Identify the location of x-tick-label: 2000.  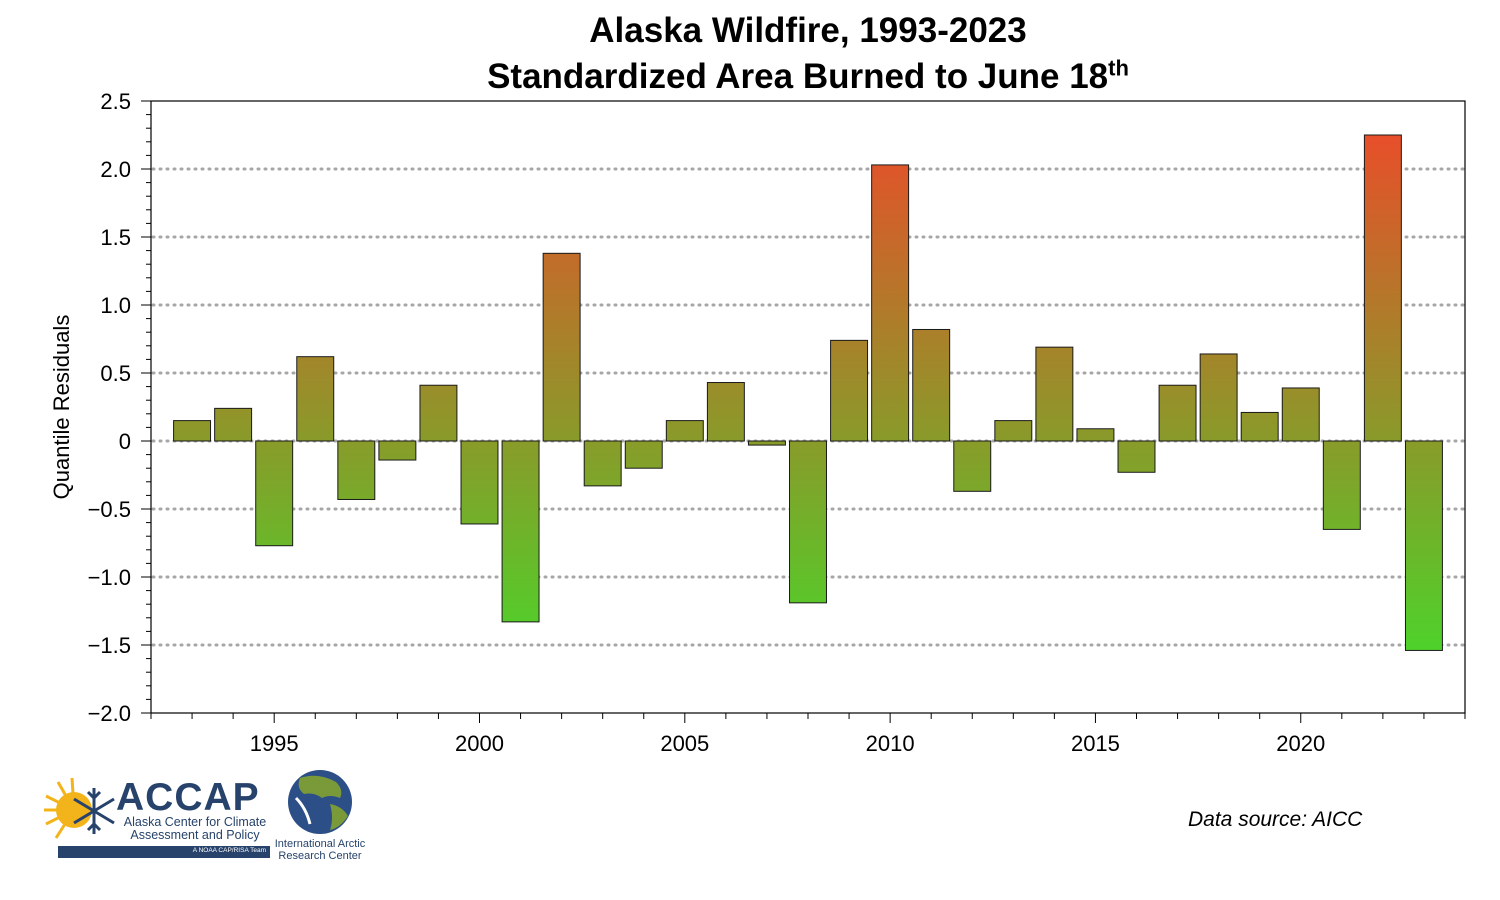
(479, 743).